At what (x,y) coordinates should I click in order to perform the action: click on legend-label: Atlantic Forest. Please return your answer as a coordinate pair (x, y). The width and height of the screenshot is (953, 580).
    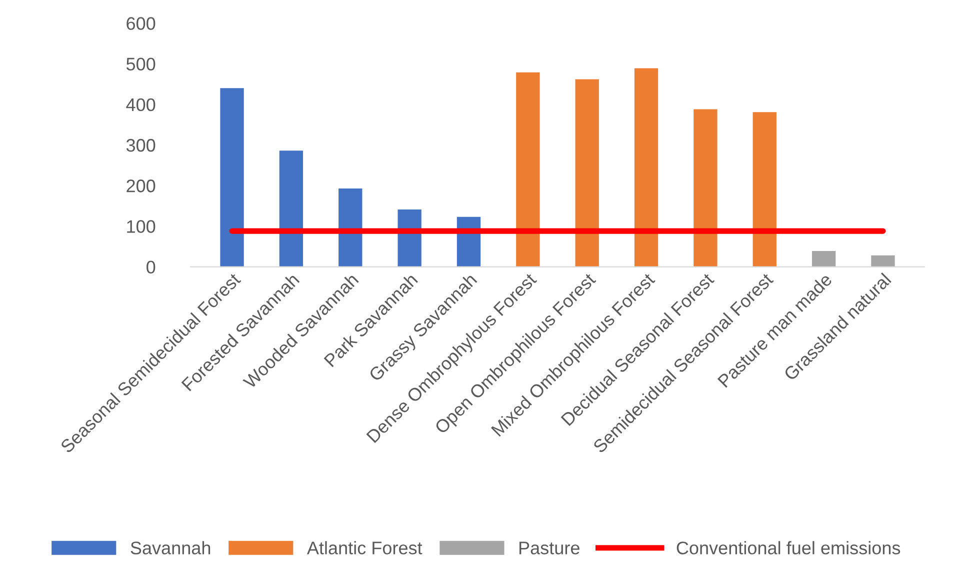
    Looking at the image, I should click on (364, 547).